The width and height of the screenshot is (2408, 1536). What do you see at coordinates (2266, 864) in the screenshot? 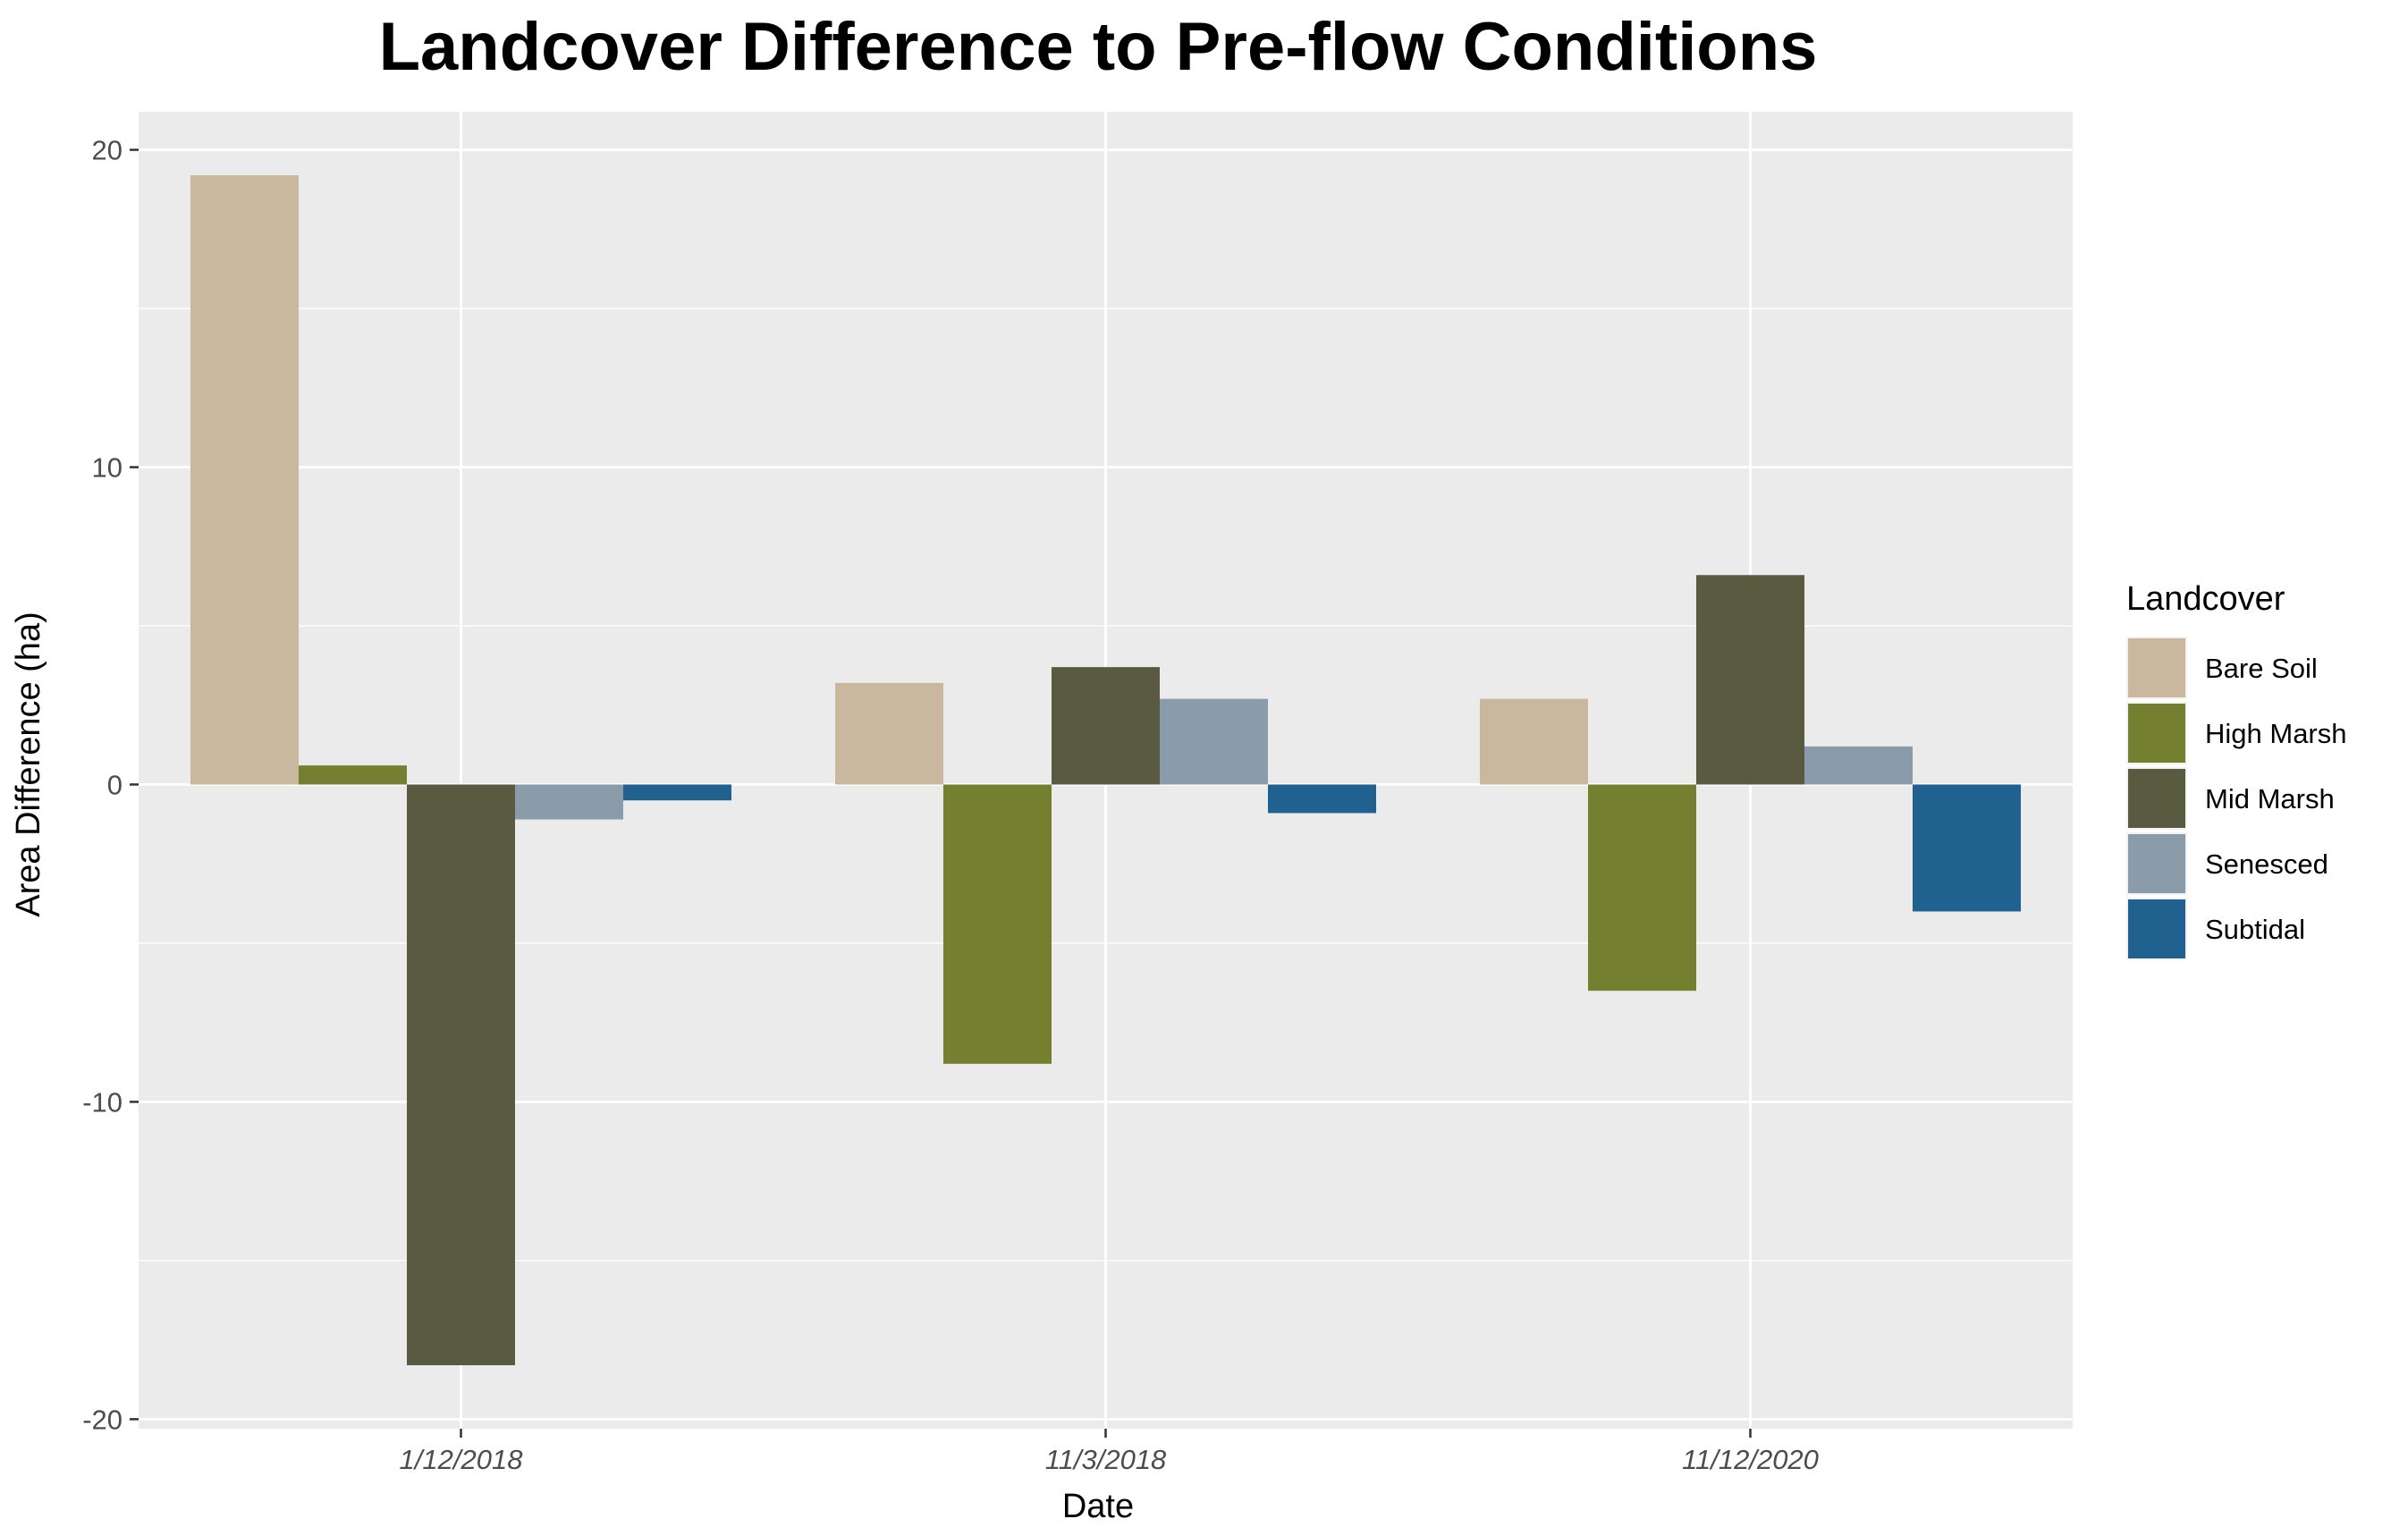
I see `legend-label-senesced: Senesced` at bounding box center [2266, 864].